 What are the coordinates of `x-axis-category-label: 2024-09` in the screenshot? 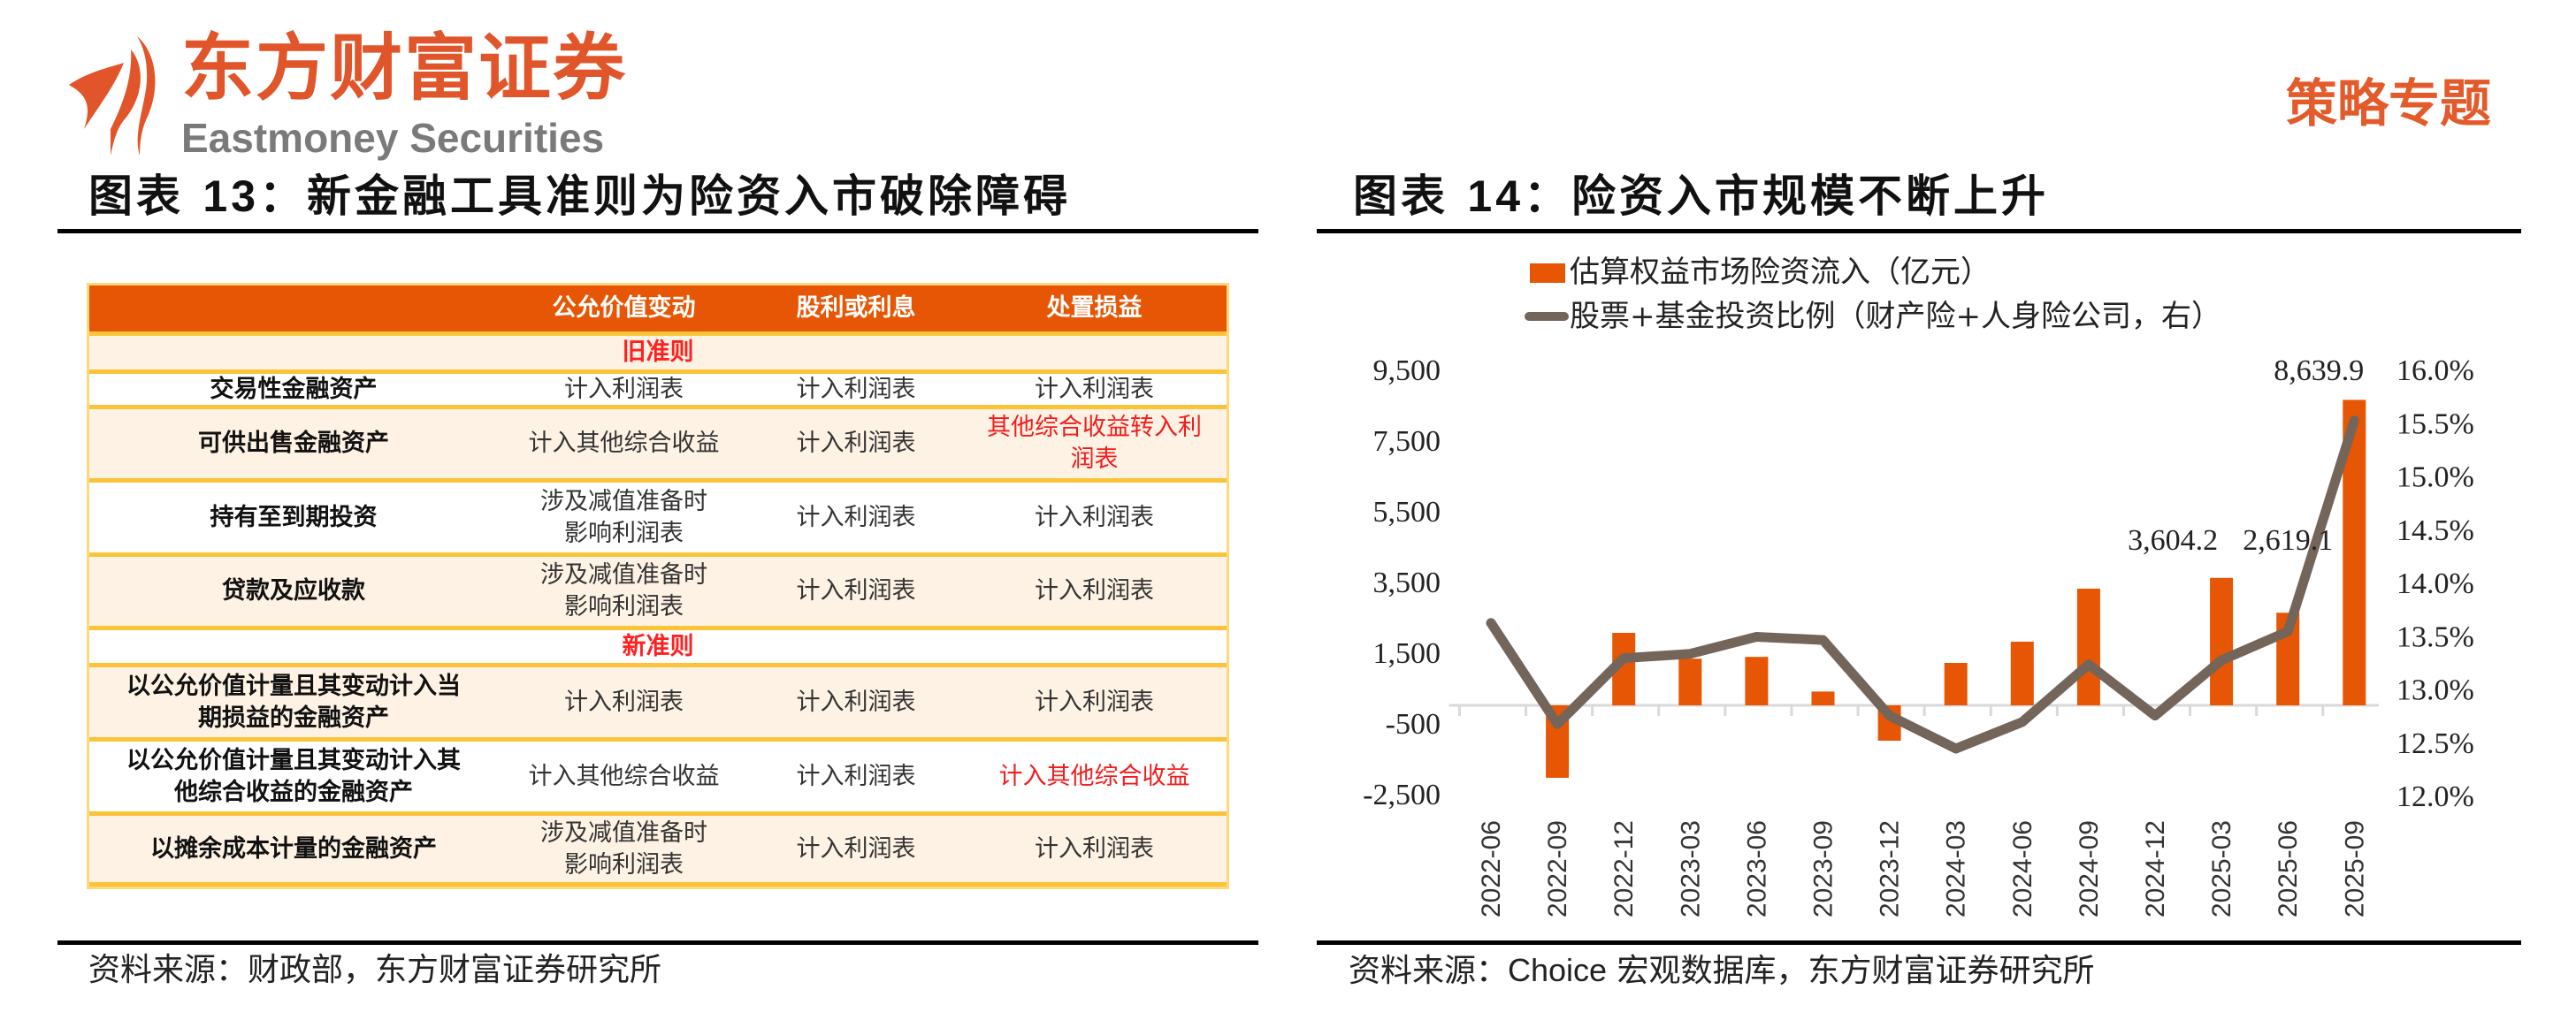 It's located at (2089, 868).